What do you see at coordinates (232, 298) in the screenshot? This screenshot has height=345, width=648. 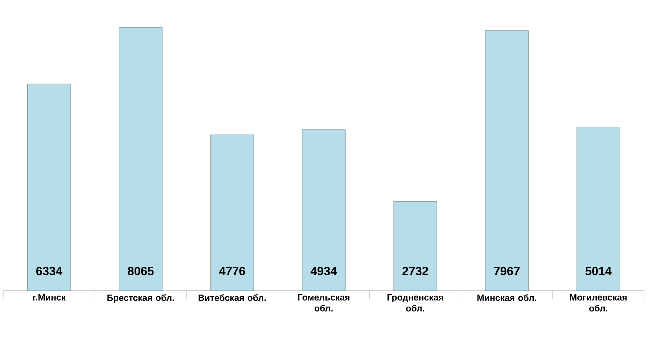 I see `x-tick-label: Витебская обл.` at bounding box center [232, 298].